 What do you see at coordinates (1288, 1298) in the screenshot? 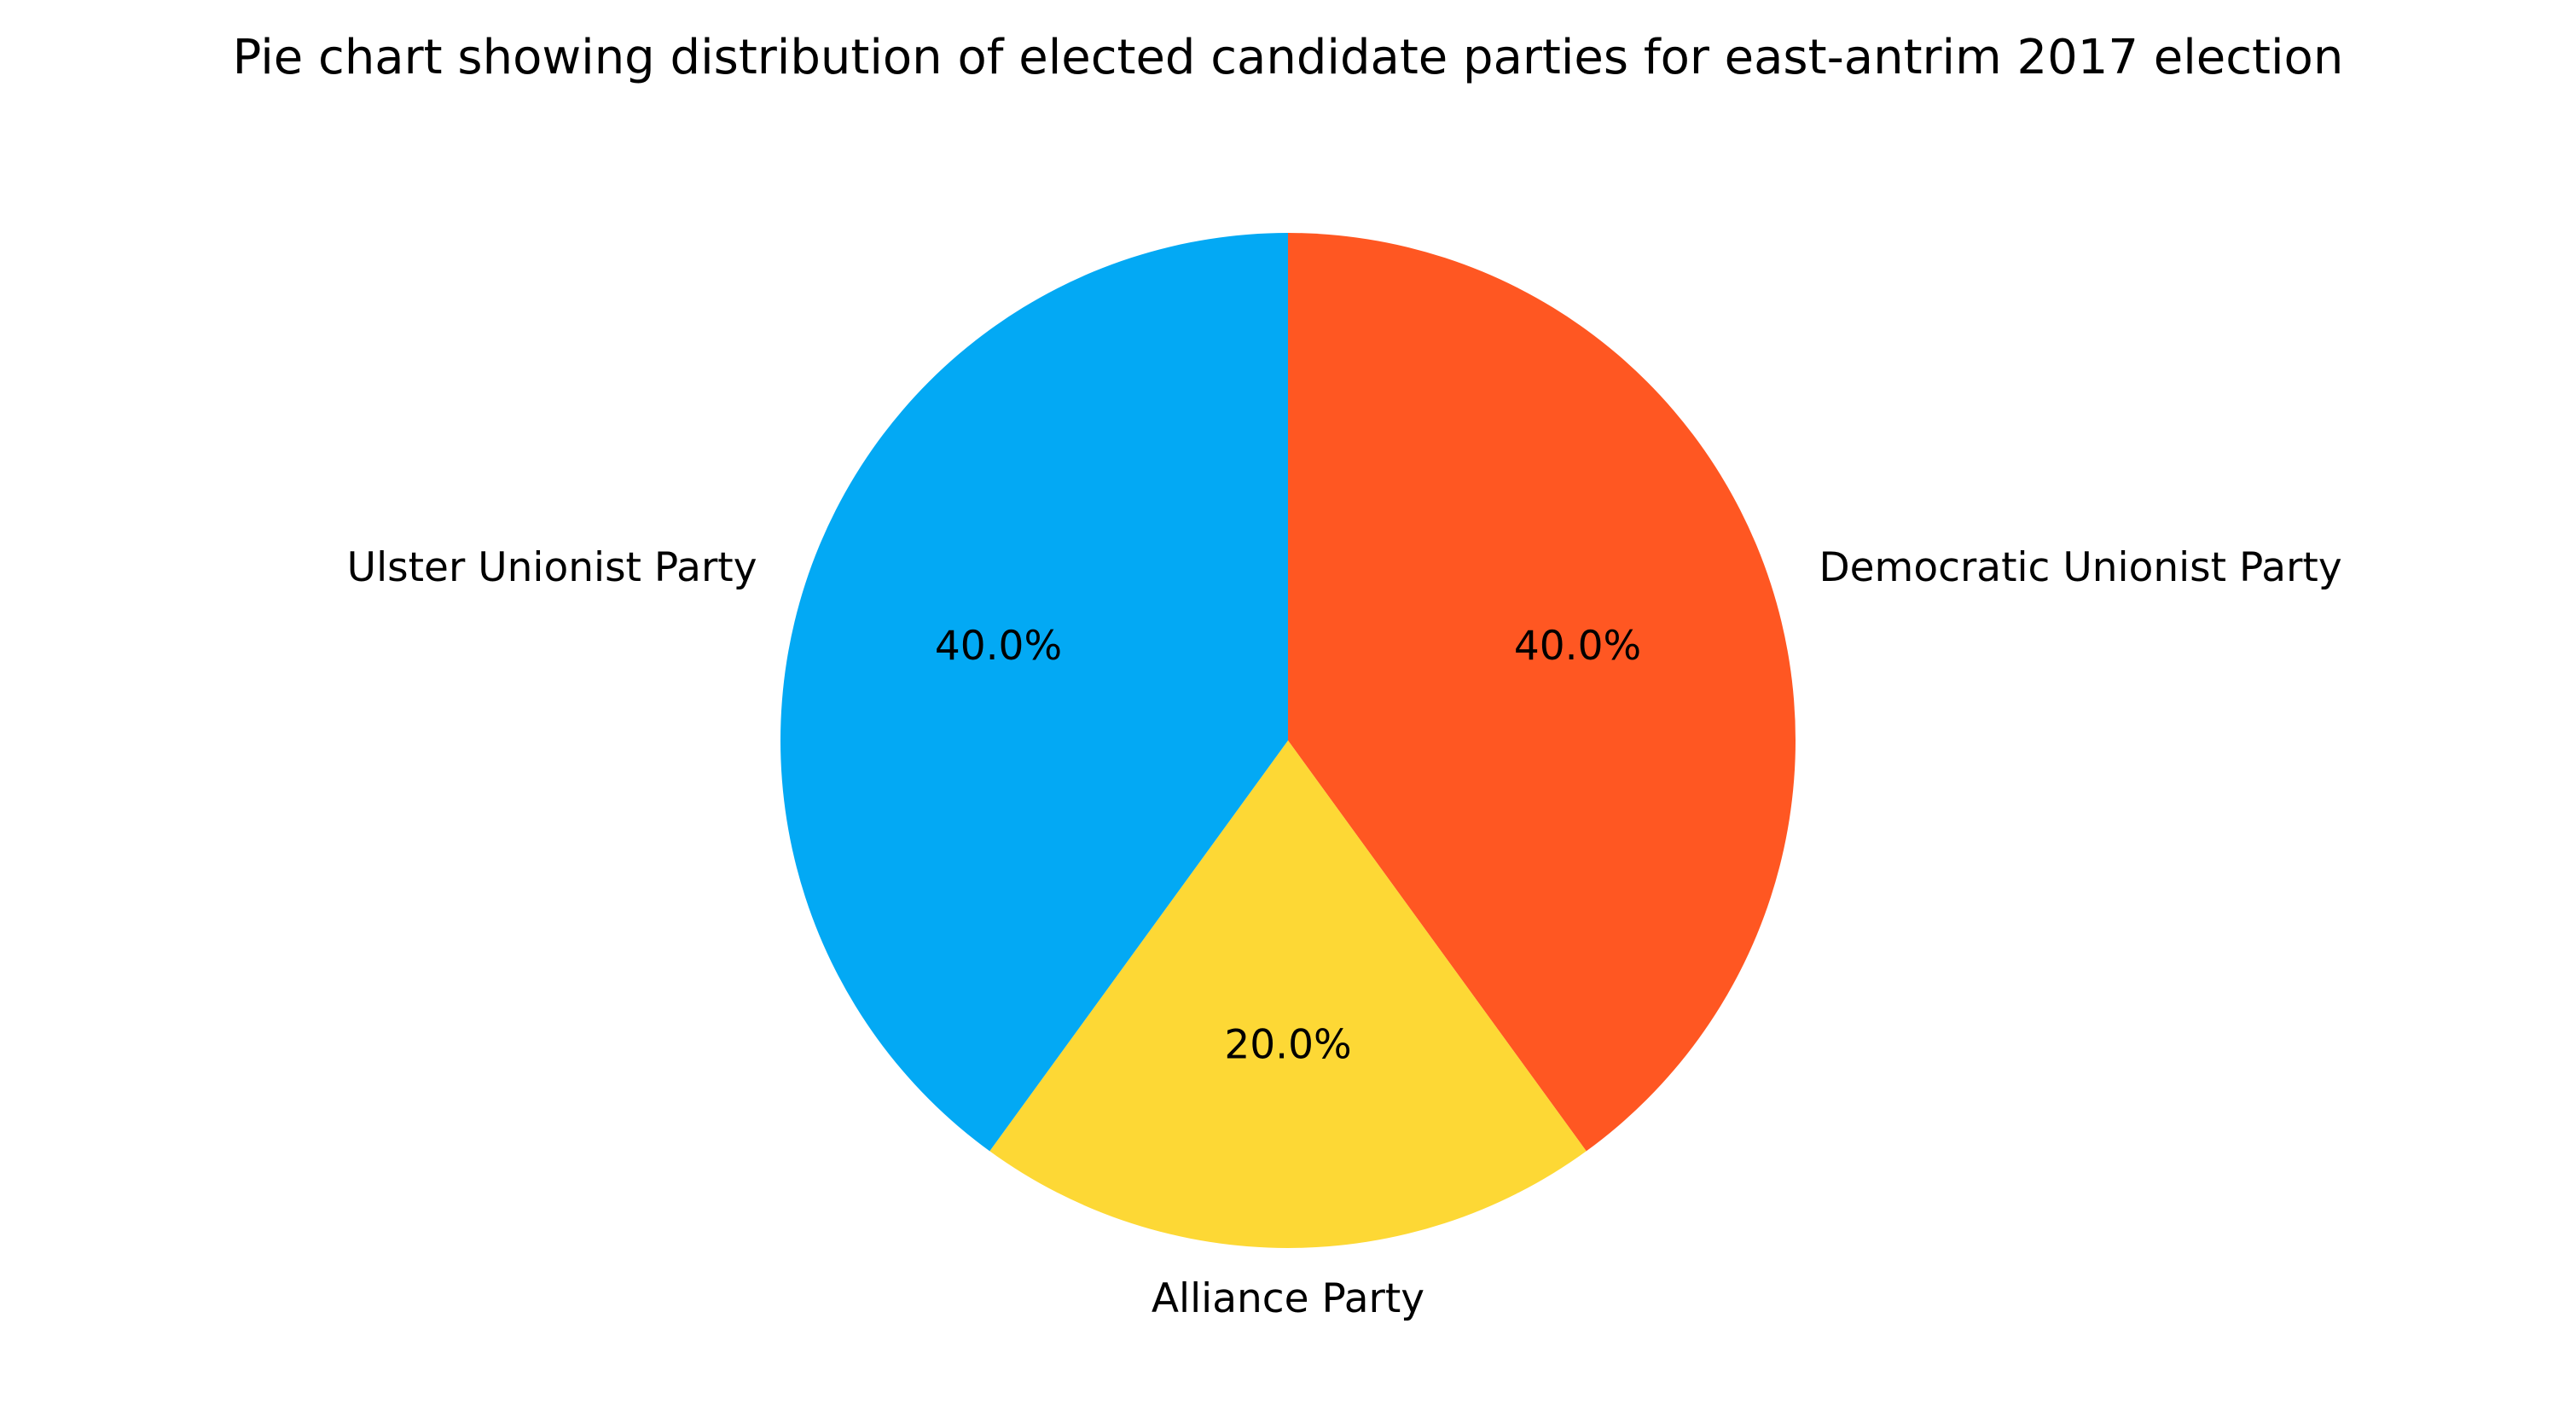
I see `slice-label-alliance-party: Alliance Party` at bounding box center [1288, 1298].